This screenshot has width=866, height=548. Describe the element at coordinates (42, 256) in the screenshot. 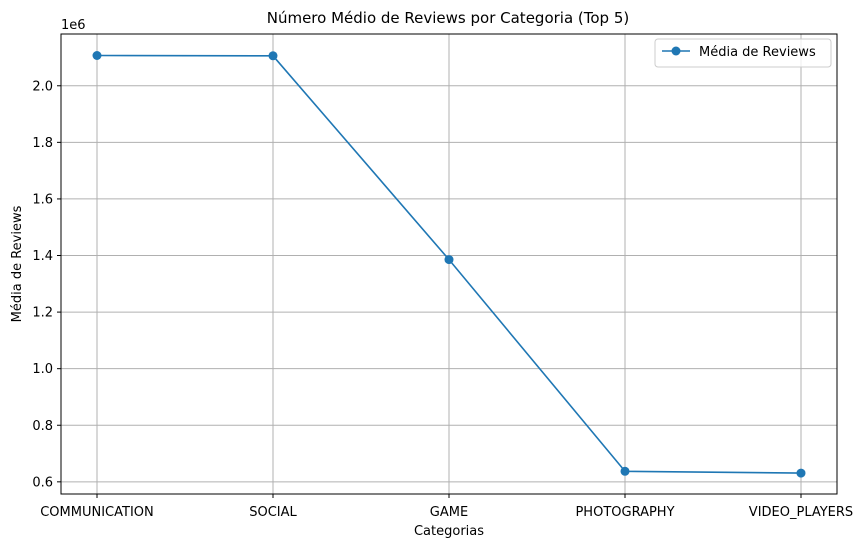

I see `y-tick-label: 1.4` at that location.